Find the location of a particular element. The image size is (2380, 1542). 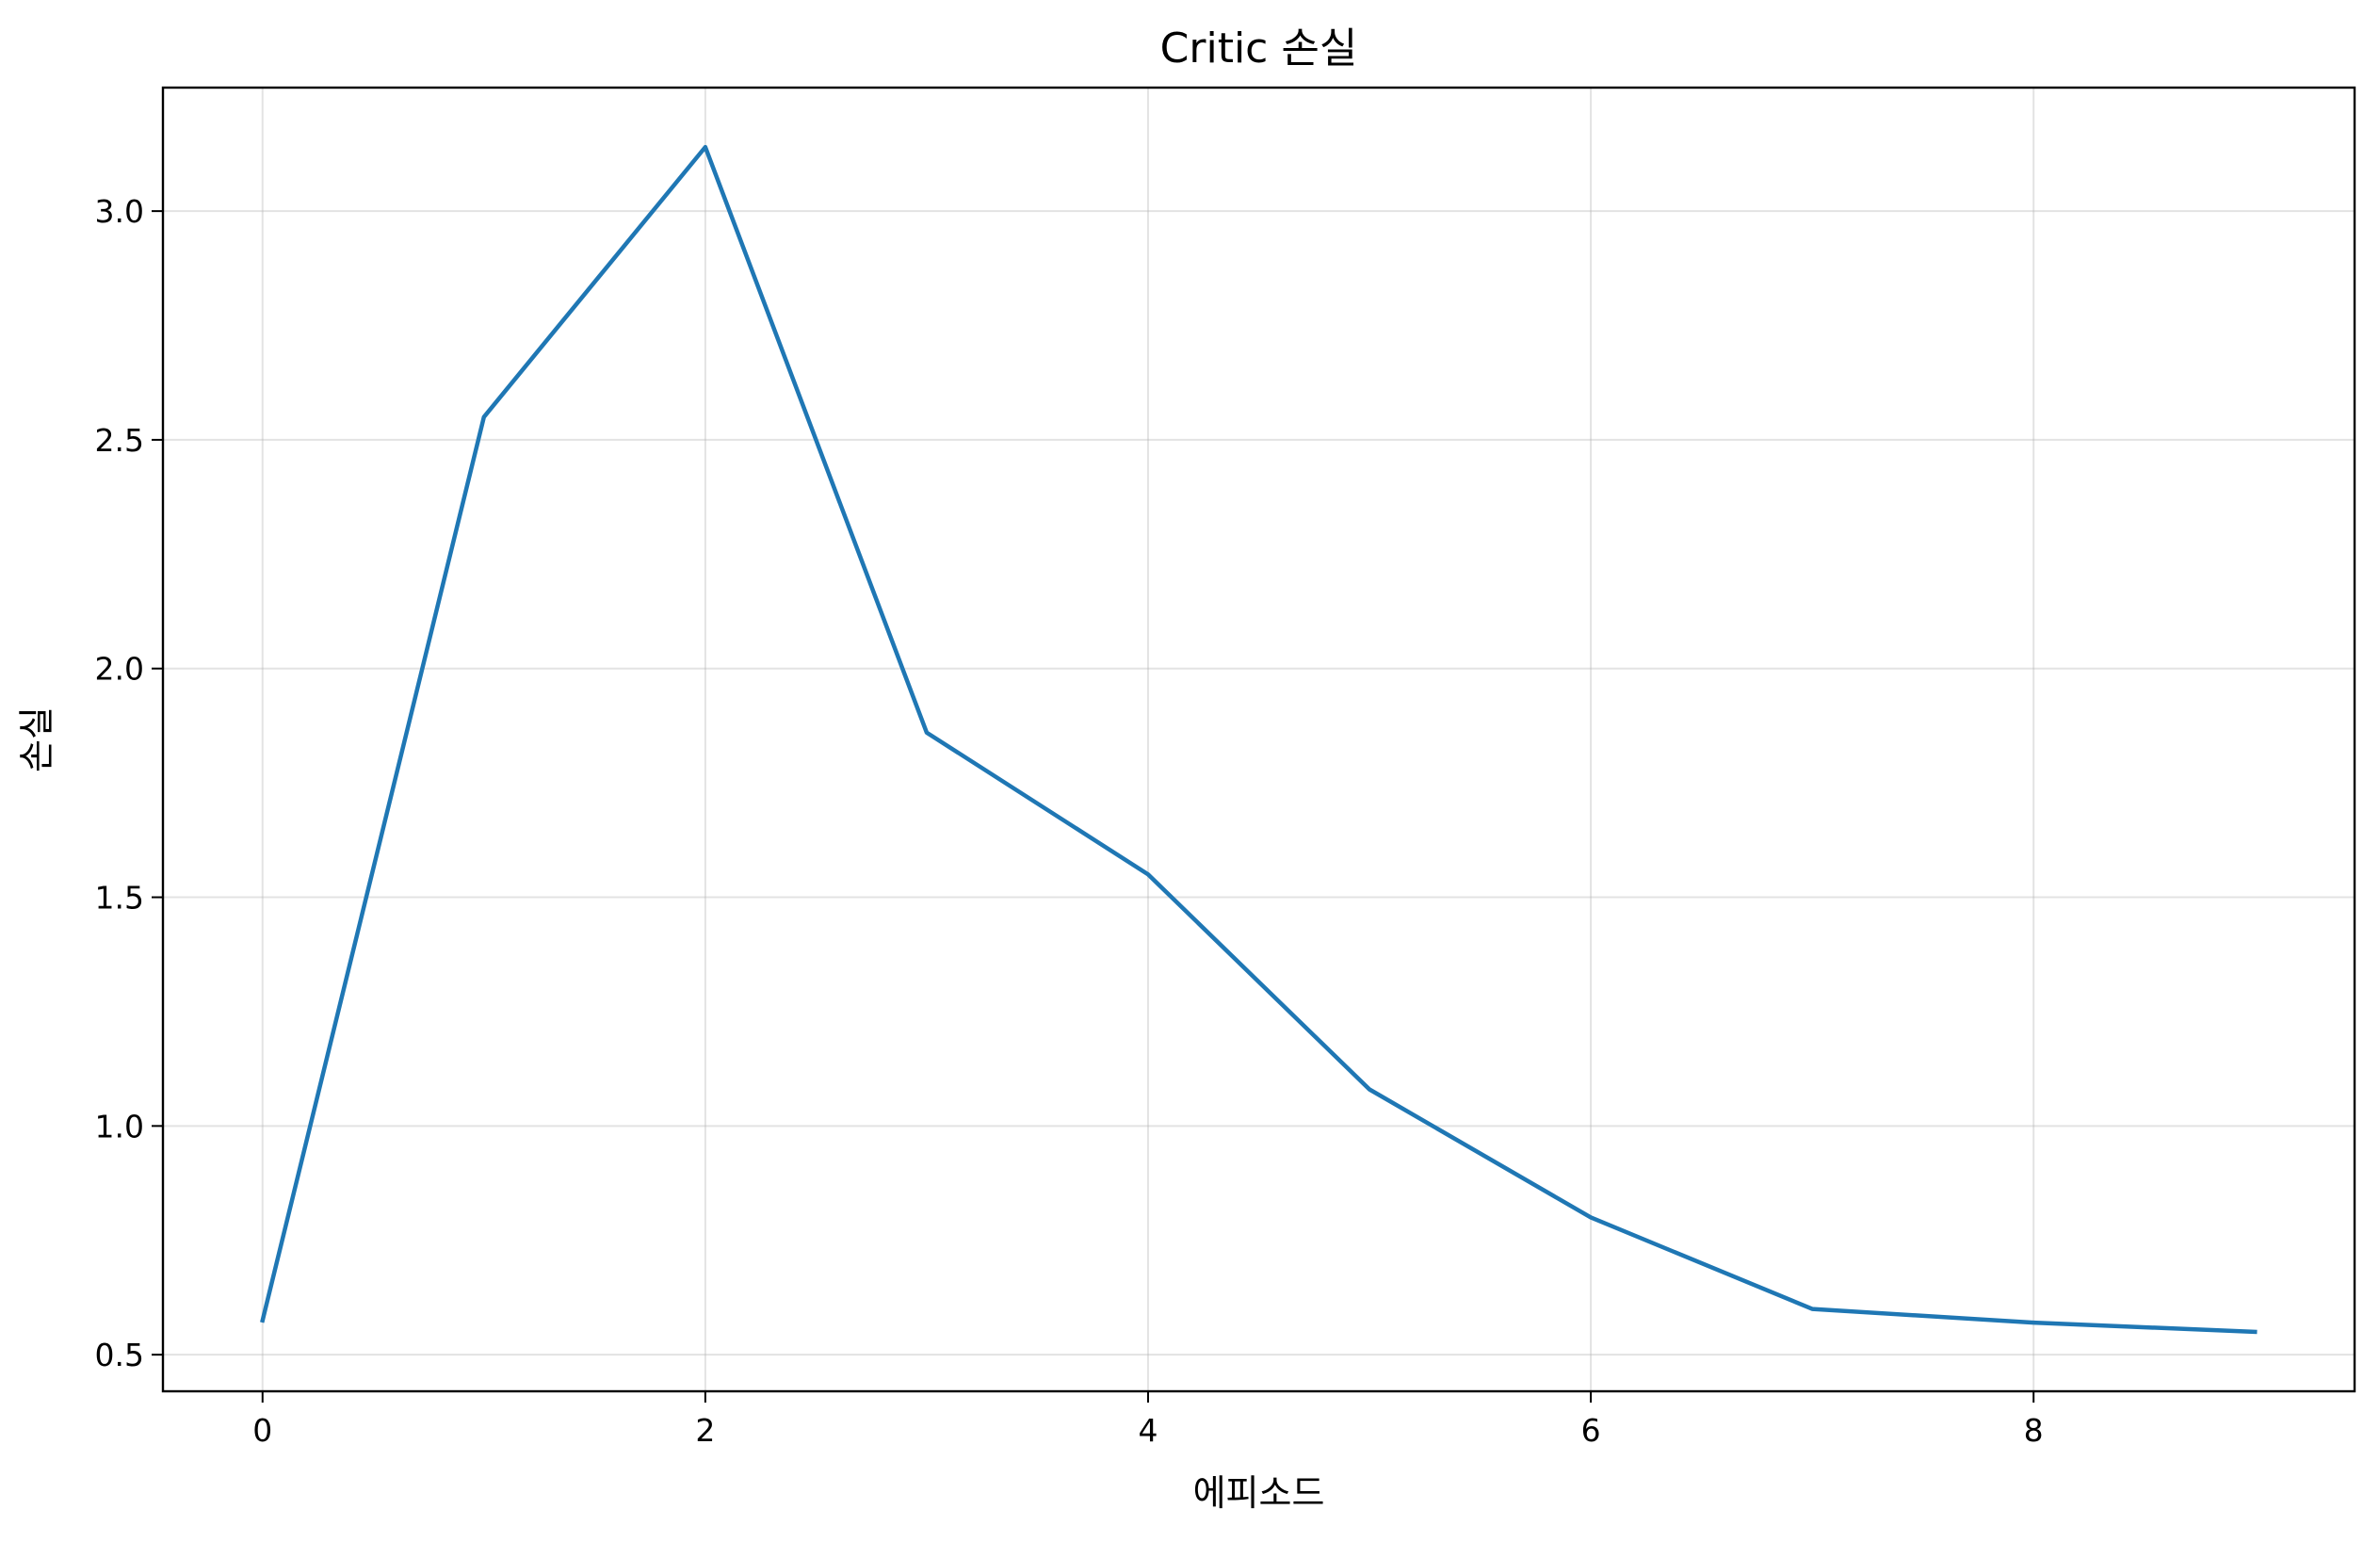

y-tick-label: 2.0 is located at coordinates (119, 669).